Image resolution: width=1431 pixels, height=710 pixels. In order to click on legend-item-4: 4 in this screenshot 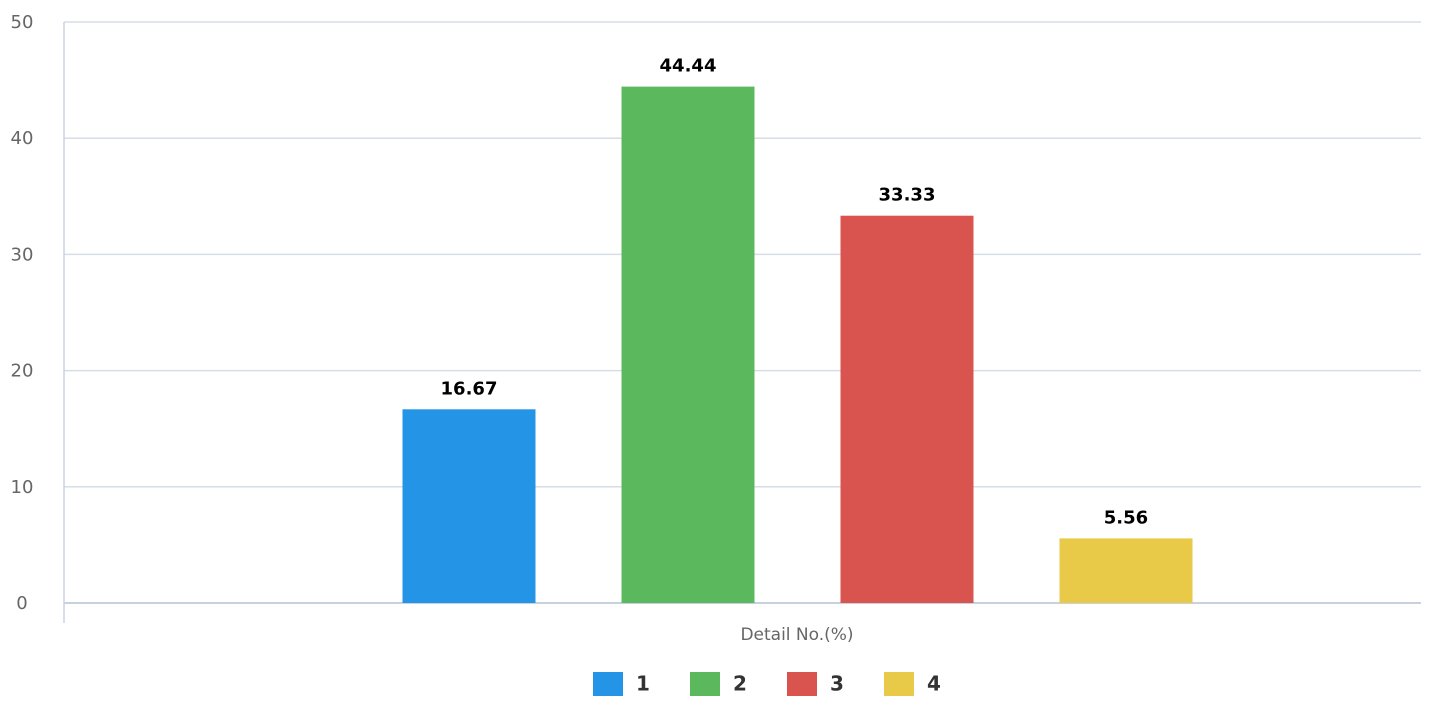, I will do `click(912, 684)`.